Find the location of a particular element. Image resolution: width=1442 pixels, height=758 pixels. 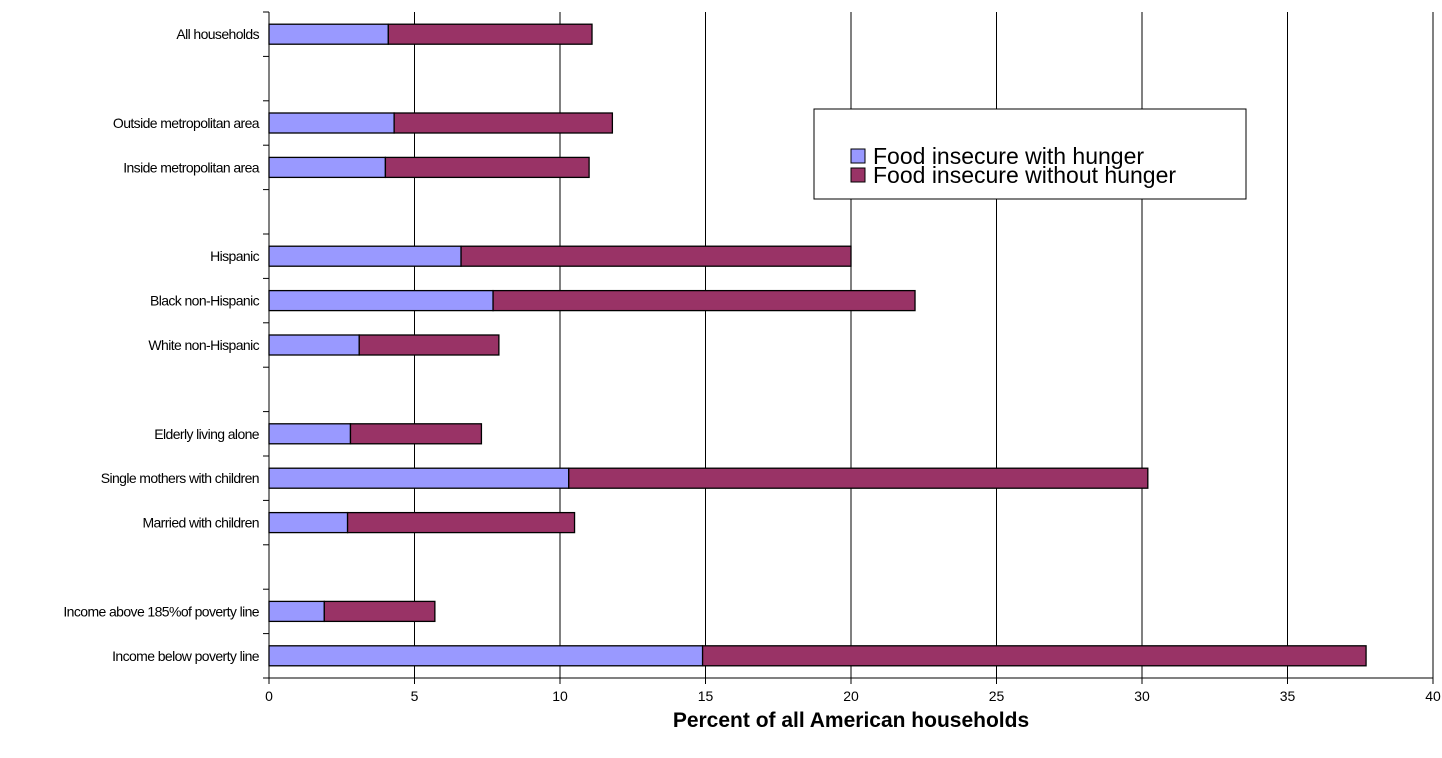

x-axis-ticks: 0 5 10 15 20 25 30 35 40 is located at coordinates (853, 691).